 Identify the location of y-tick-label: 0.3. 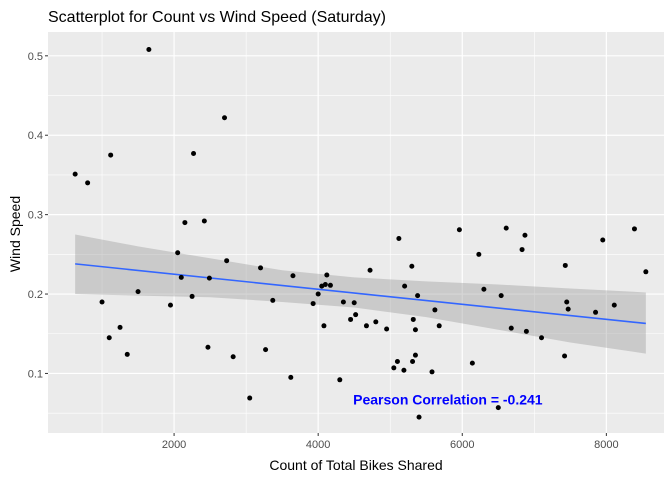
(35, 216).